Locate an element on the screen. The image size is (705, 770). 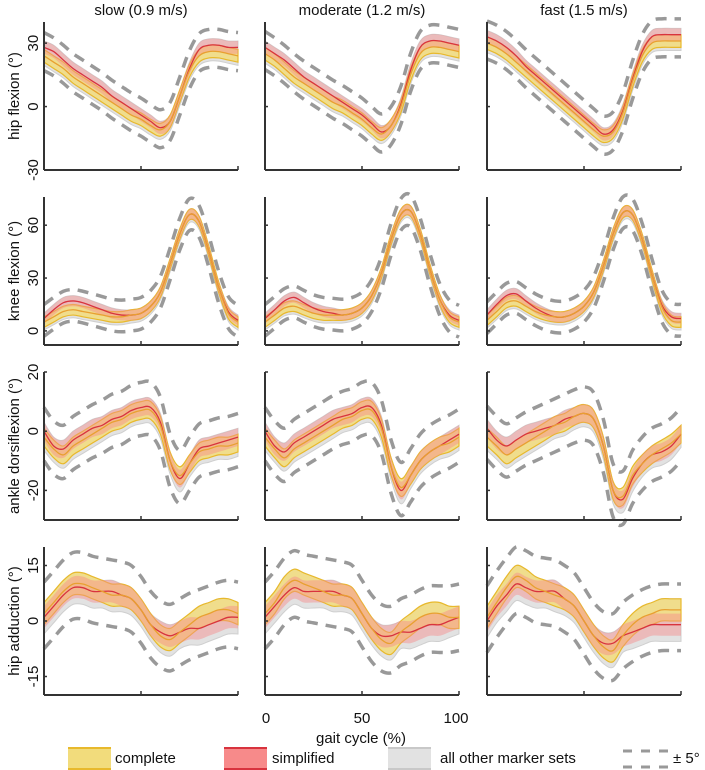
legend-item-simplified: simplified is located at coordinates (279, 758).